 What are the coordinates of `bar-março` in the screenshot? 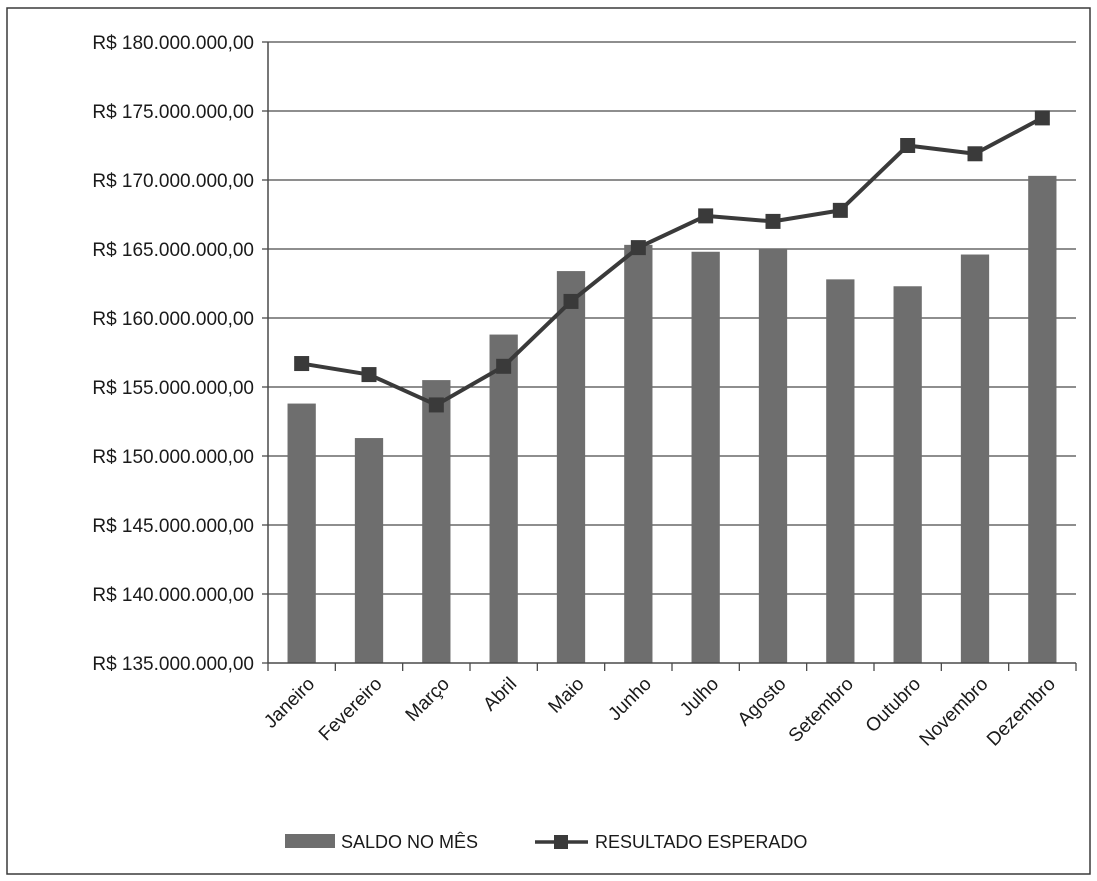 It's located at (436, 521).